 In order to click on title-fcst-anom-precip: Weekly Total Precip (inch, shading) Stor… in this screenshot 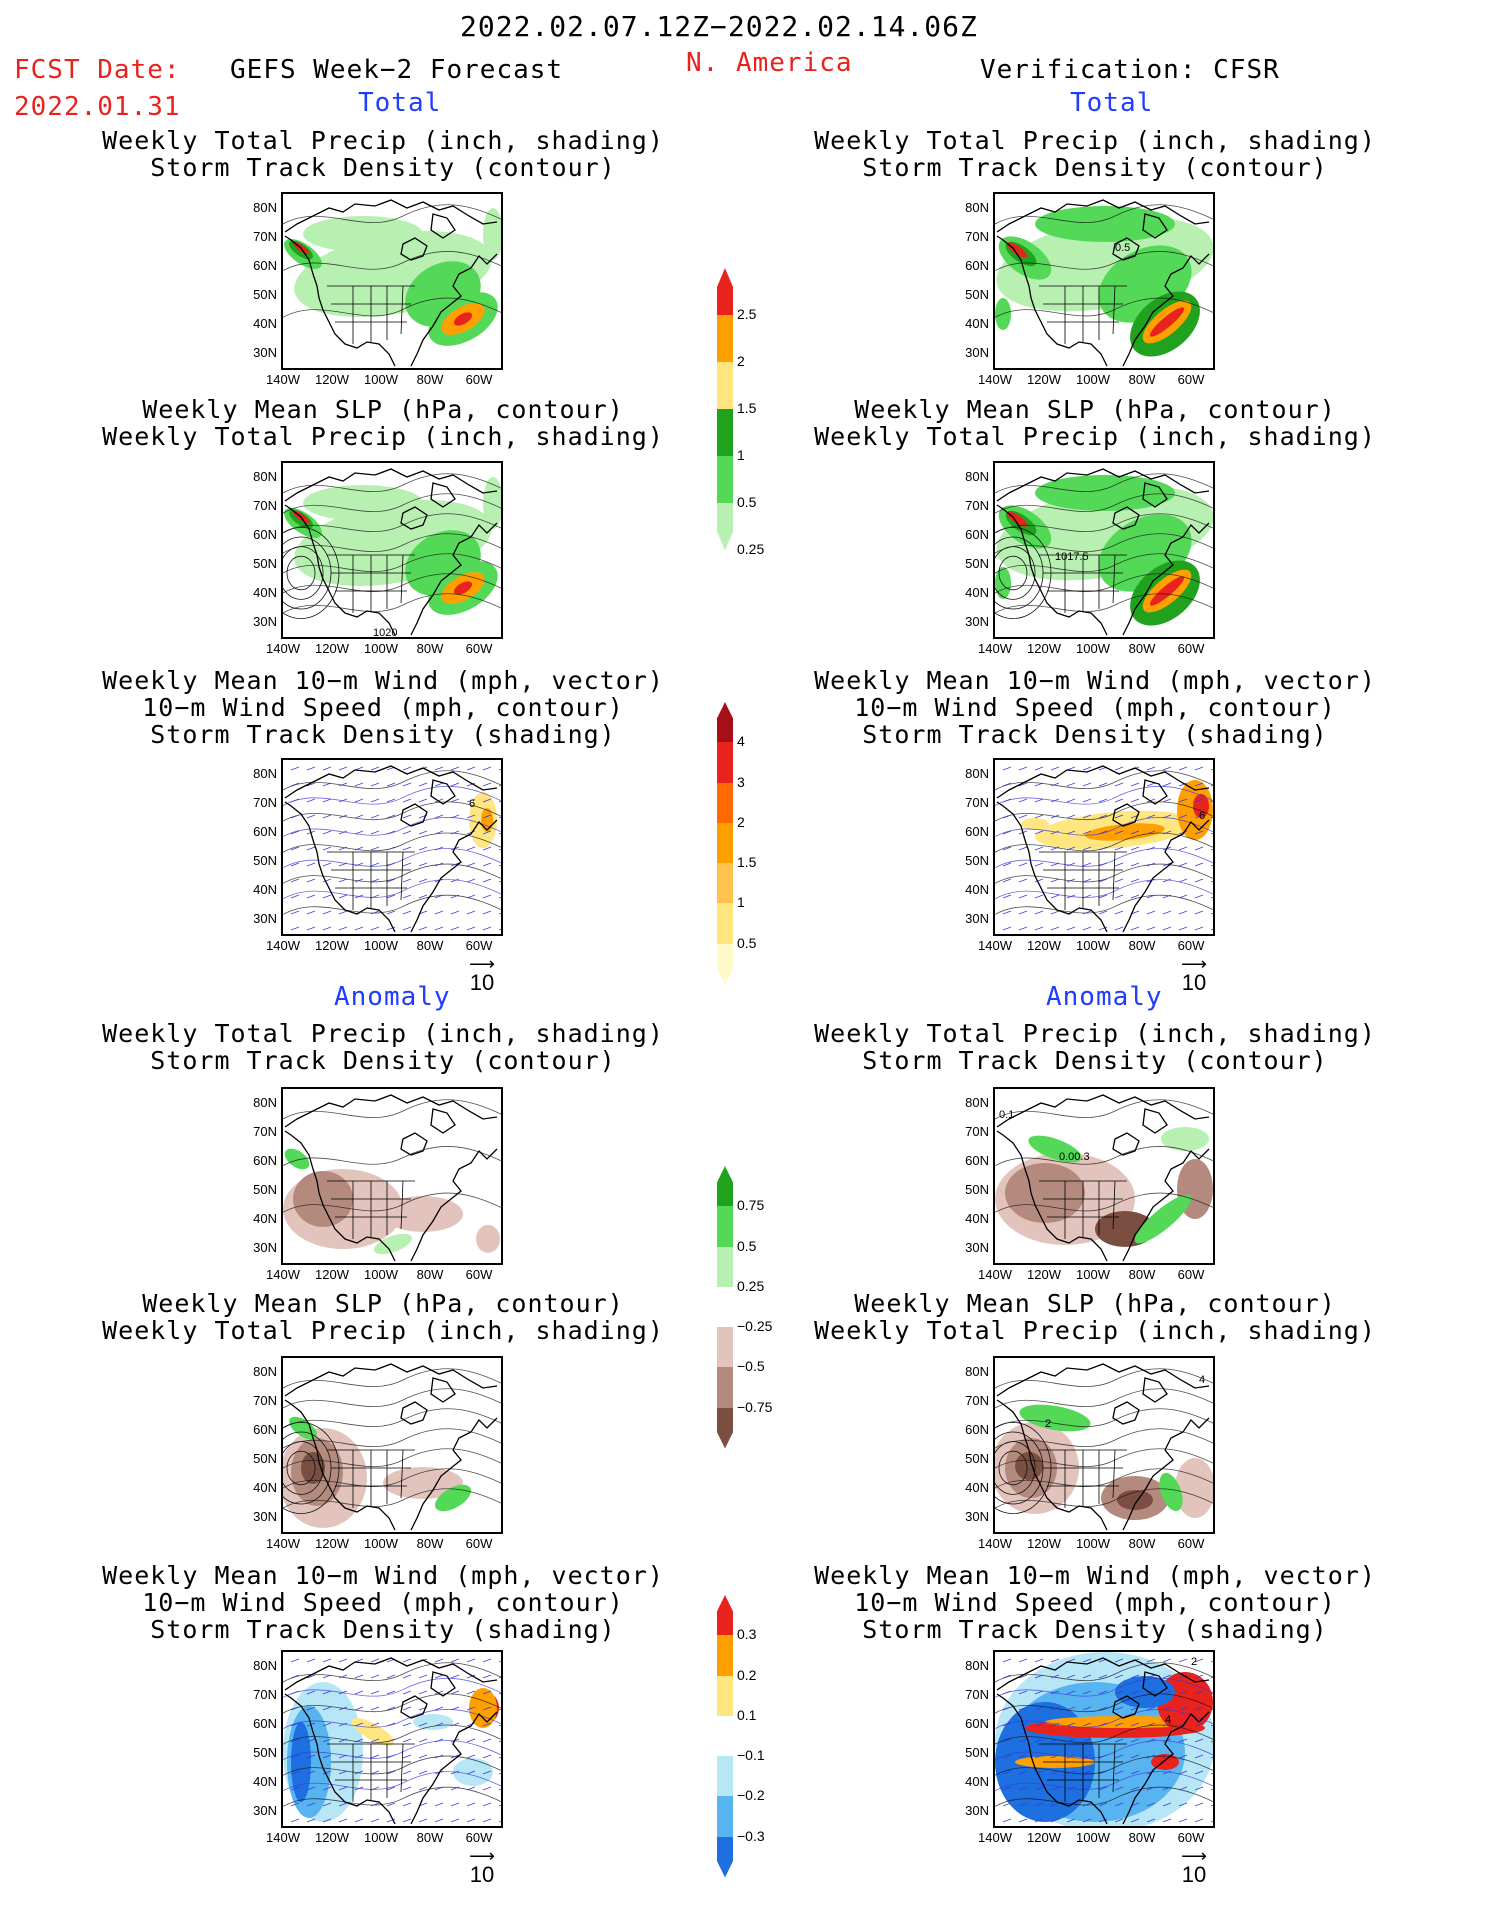, I will do `click(383, 1047)`.